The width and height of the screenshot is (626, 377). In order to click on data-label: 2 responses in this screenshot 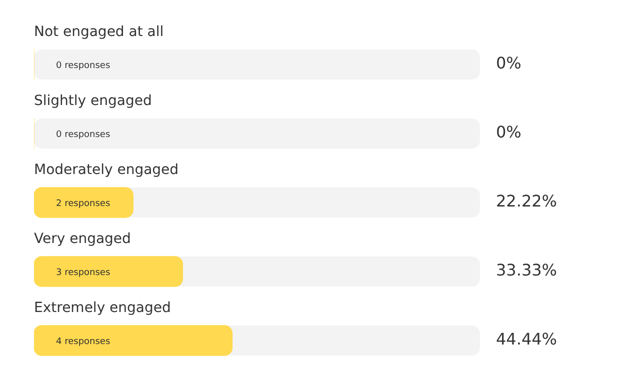, I will do `click(83, 203)`.